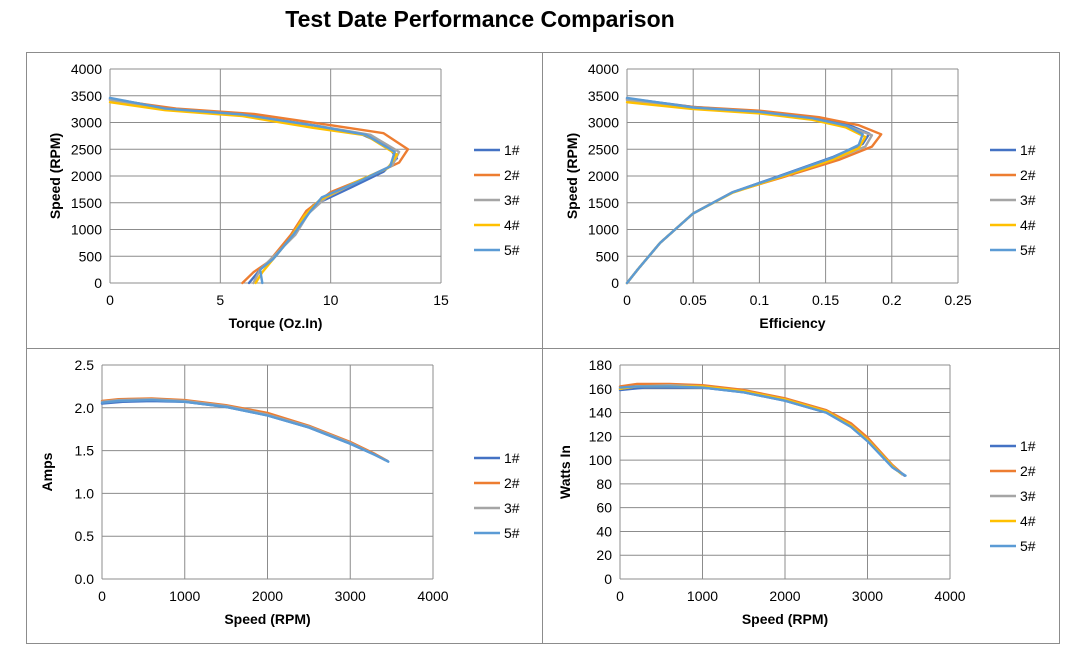 Image resolution: width=1077 pixels, height=668 pixels. What do you see at coordinates (792, 323) in the screenshot?
I see `x-axis-label: Efficiency` at bounding box center [792, 323].